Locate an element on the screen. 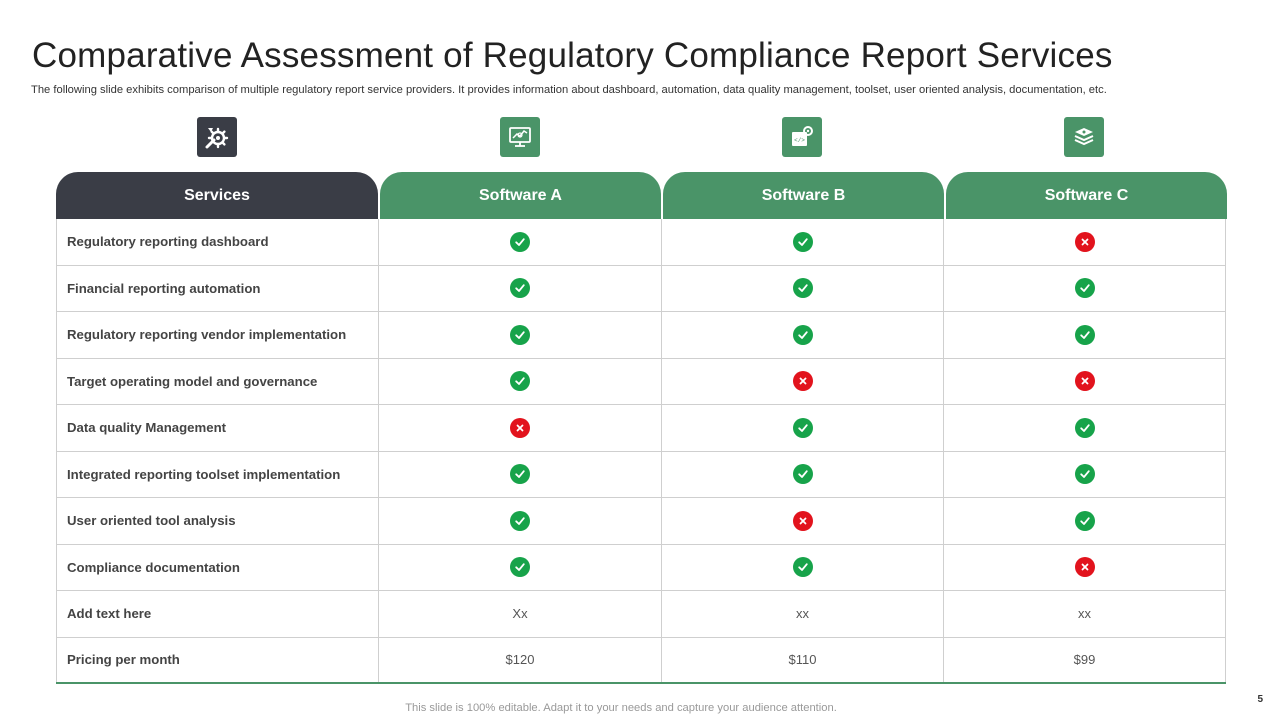 The image size is (1280, 720). tools-gear-icon is located at coordinates (217, 137).